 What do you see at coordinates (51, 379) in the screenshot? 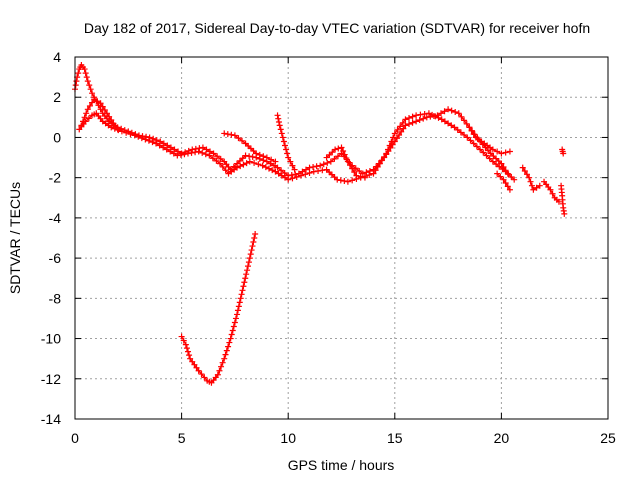
I see `y-tick-label: -12` at bounding box center [51, 379].